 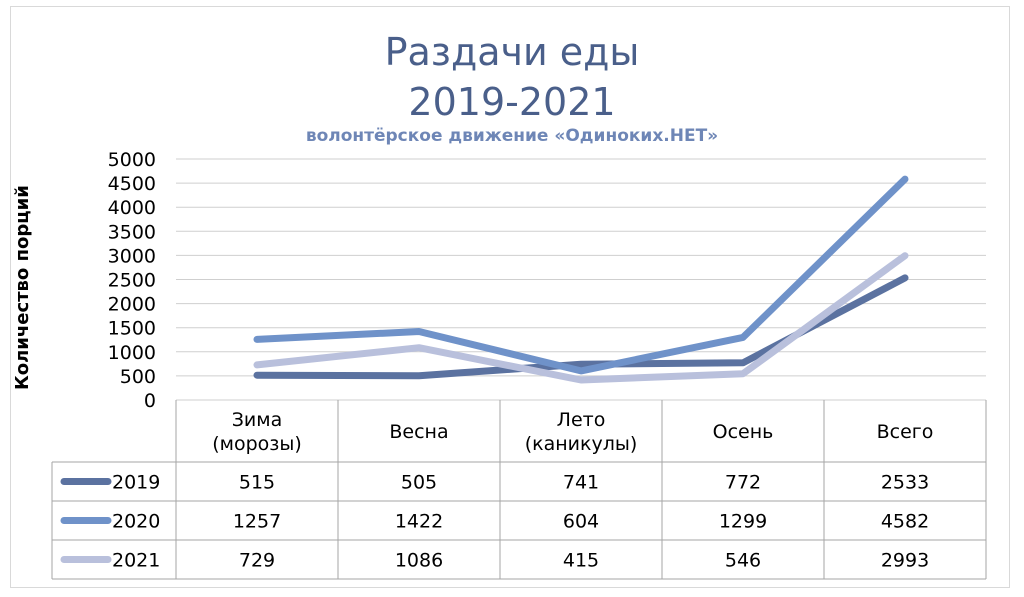 What do you see at coordinates (257, 522) in the screenshot?
I see `table-value: 1257` at bounding box center [257, 522].